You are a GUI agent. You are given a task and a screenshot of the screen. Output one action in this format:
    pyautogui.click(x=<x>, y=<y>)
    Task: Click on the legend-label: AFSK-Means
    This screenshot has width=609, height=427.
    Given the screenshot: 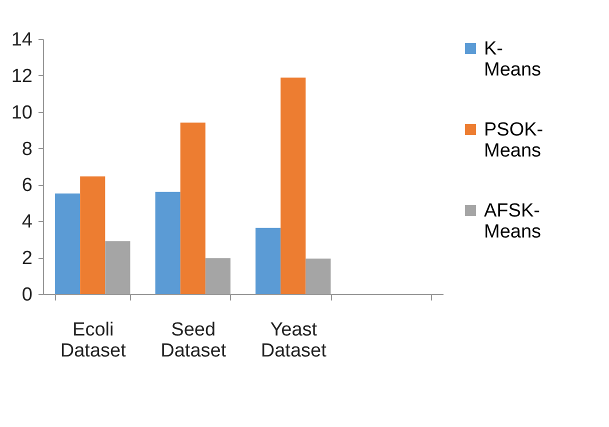 What is the action you would take?
    pyautogui.click(x=513, y=221)
    